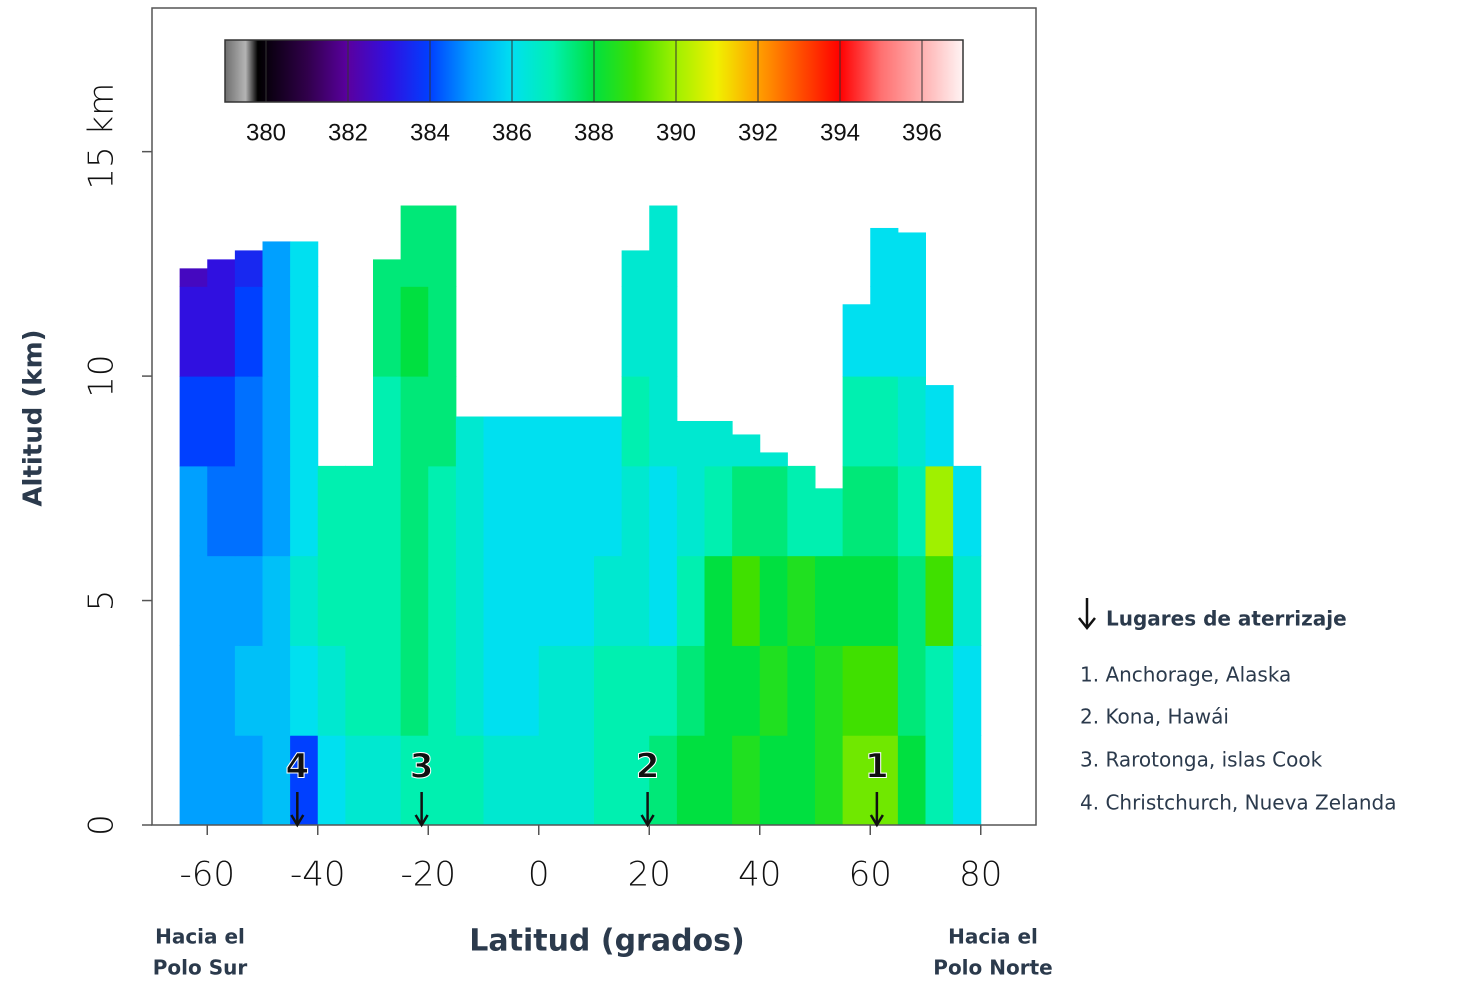 The image size is (1466, 984). What do you see at coordinates (200, 937) in the screenshot?
I see `south-note: Hacia el` at bounding box center [200, 937].